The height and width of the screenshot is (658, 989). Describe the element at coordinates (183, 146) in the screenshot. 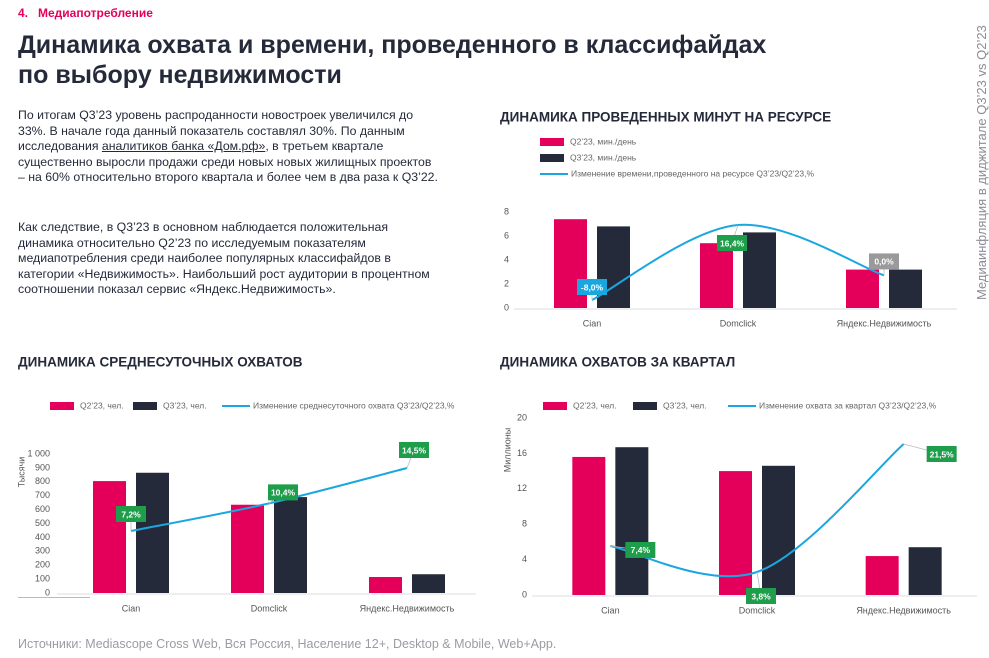

I see `link: аналитиков банка «Дом.рф»` at that location.